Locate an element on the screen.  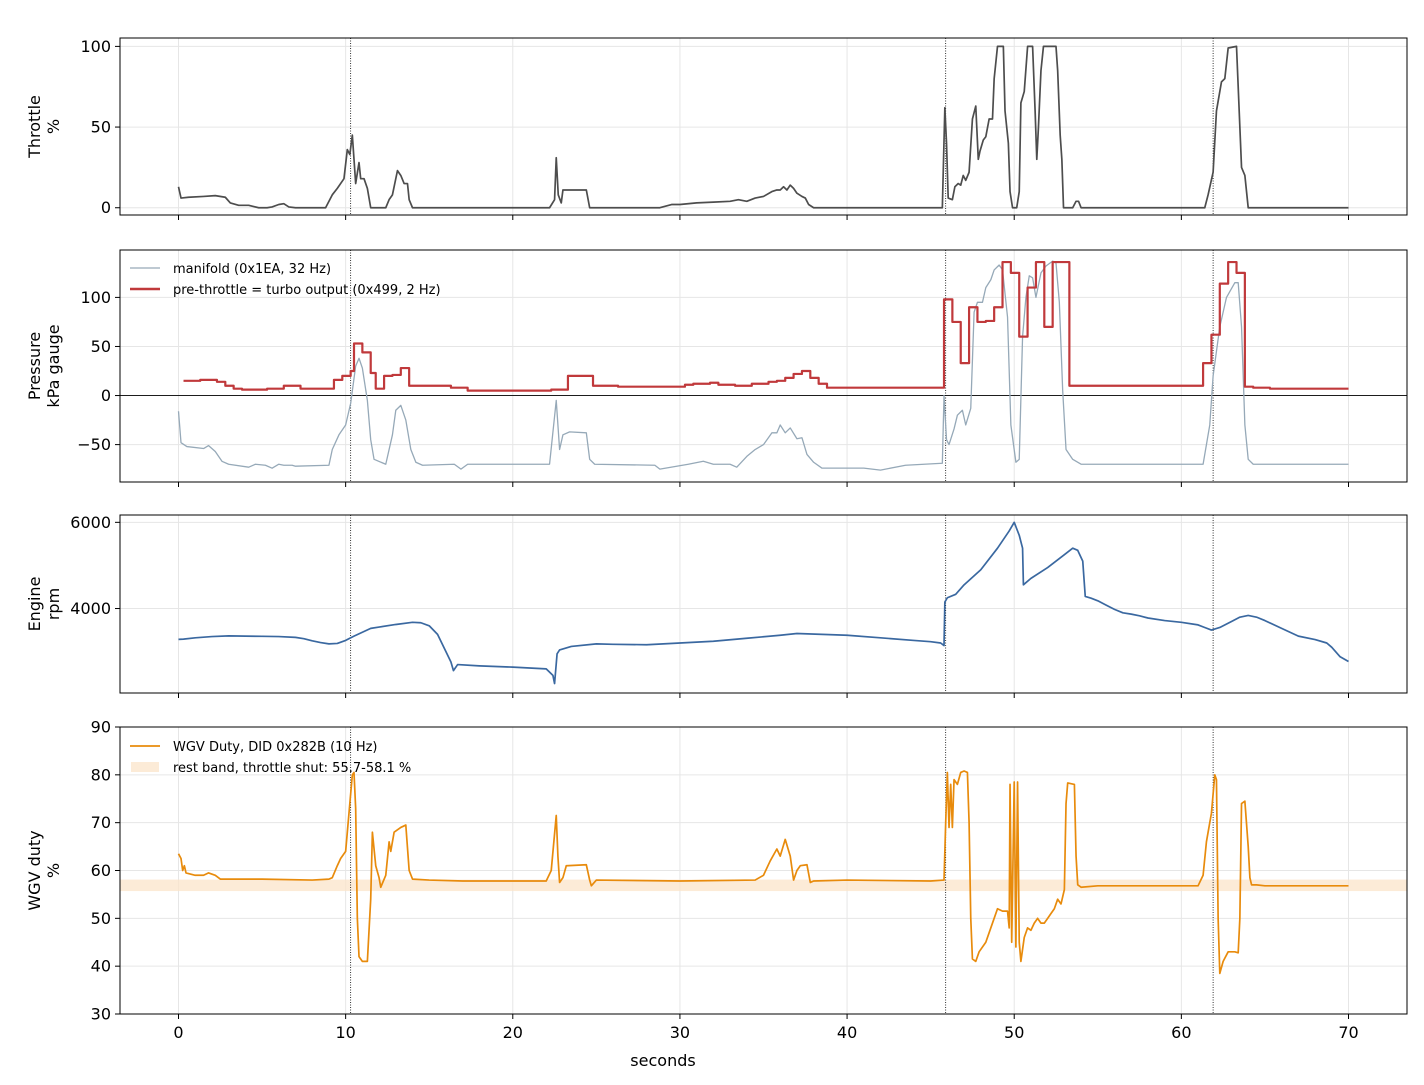
shared-x-axis: seconds is located at coordinates (662, 1060).